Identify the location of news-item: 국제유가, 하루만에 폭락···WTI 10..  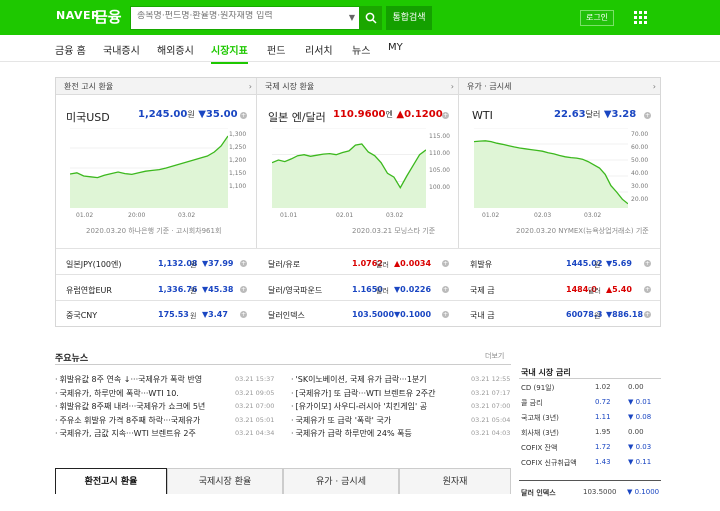
(117, 393).